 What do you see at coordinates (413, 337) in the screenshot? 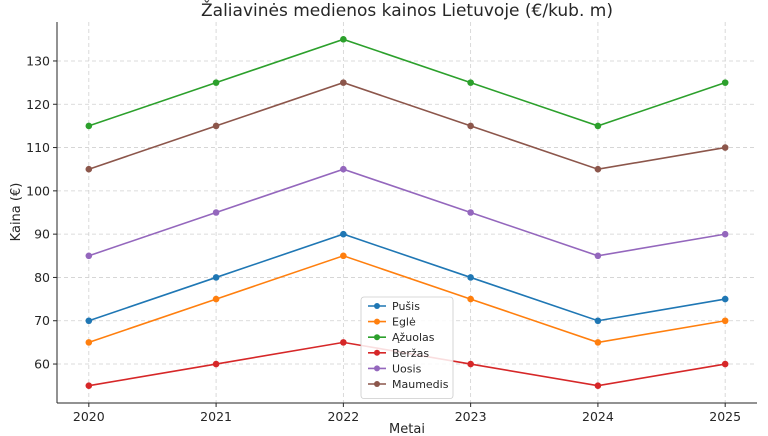
I see `legend-label: Ąžuolas` at bounding box center [413, 337].